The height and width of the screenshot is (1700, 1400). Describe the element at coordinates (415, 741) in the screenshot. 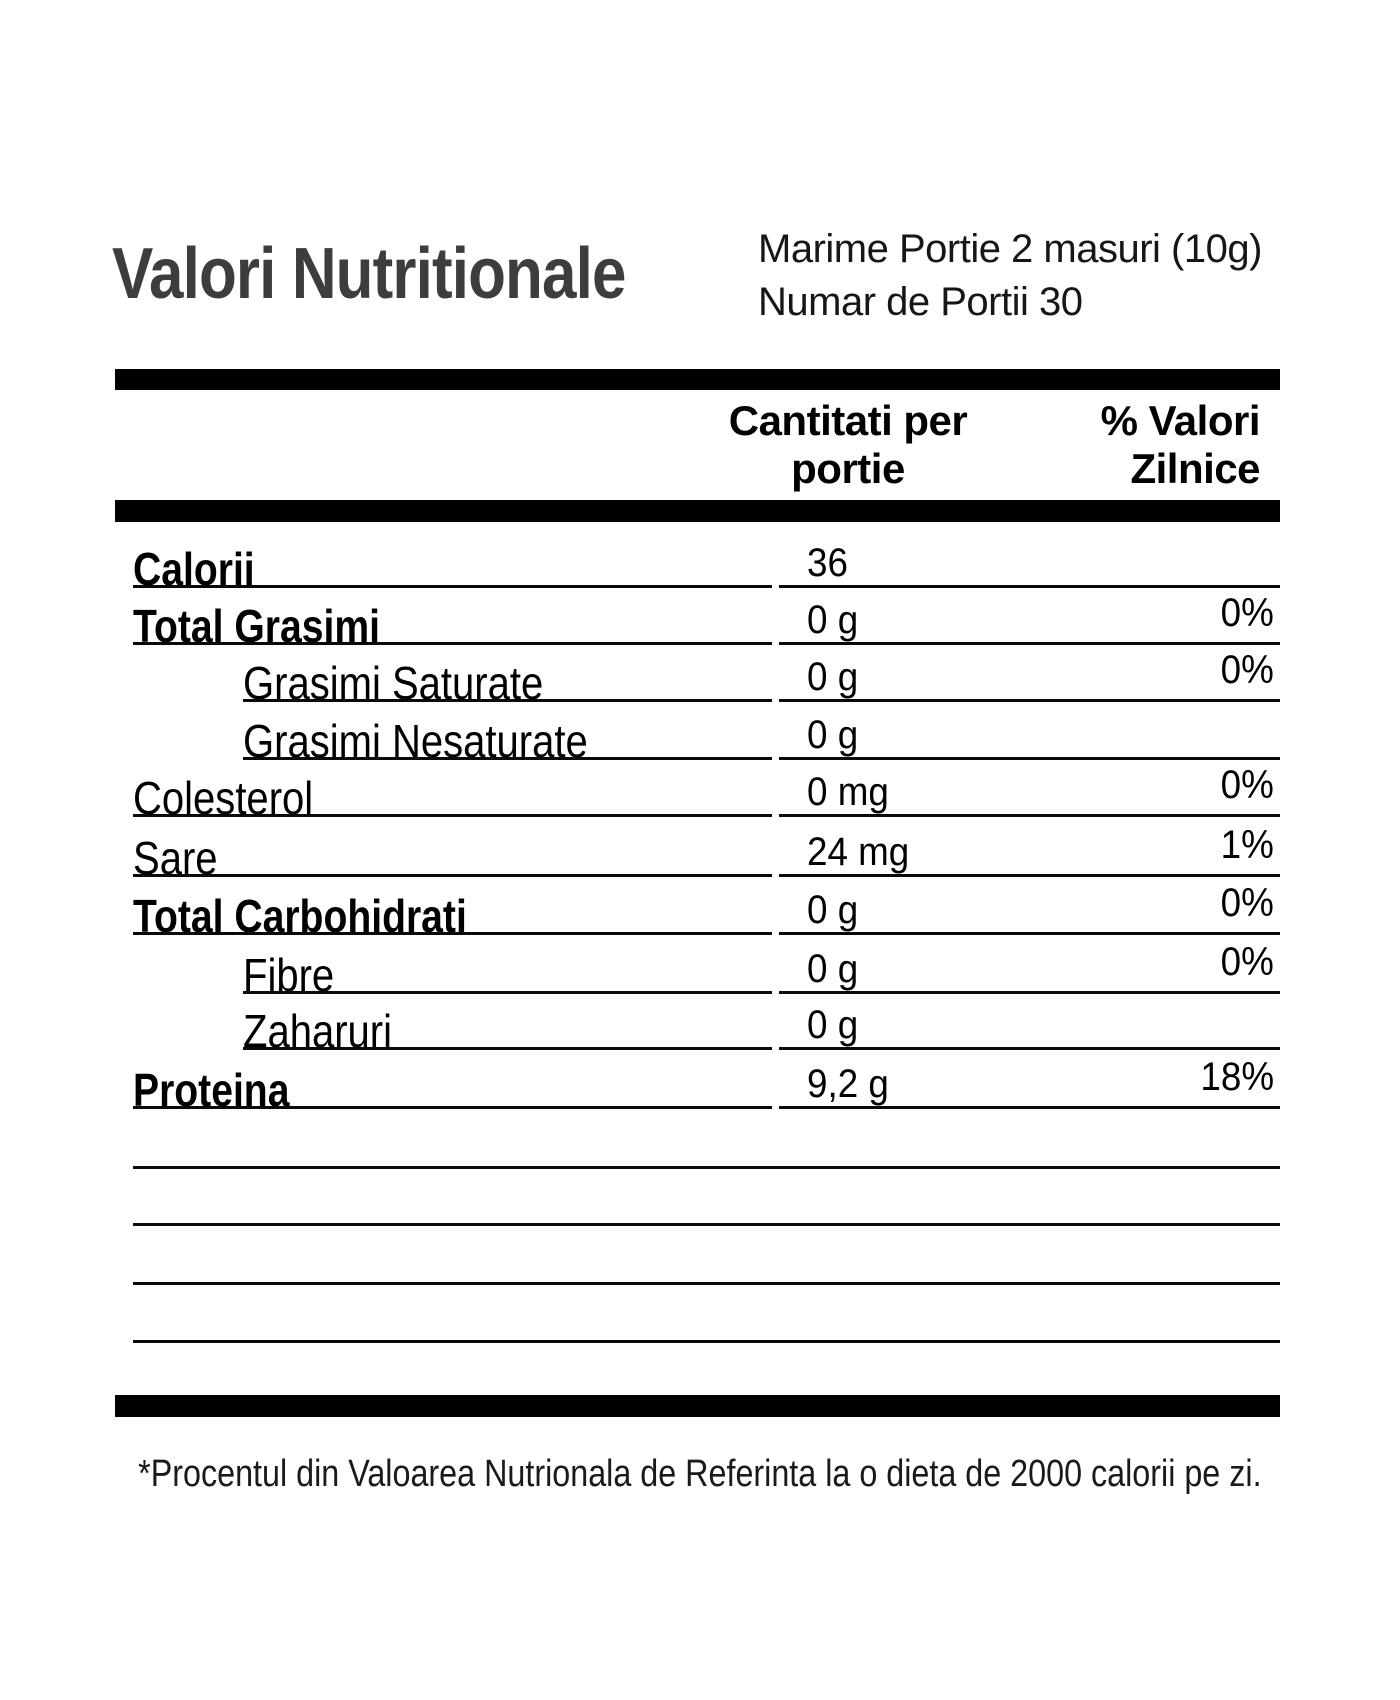

I see `row-label: Grasimi Nesaturate` at that location.